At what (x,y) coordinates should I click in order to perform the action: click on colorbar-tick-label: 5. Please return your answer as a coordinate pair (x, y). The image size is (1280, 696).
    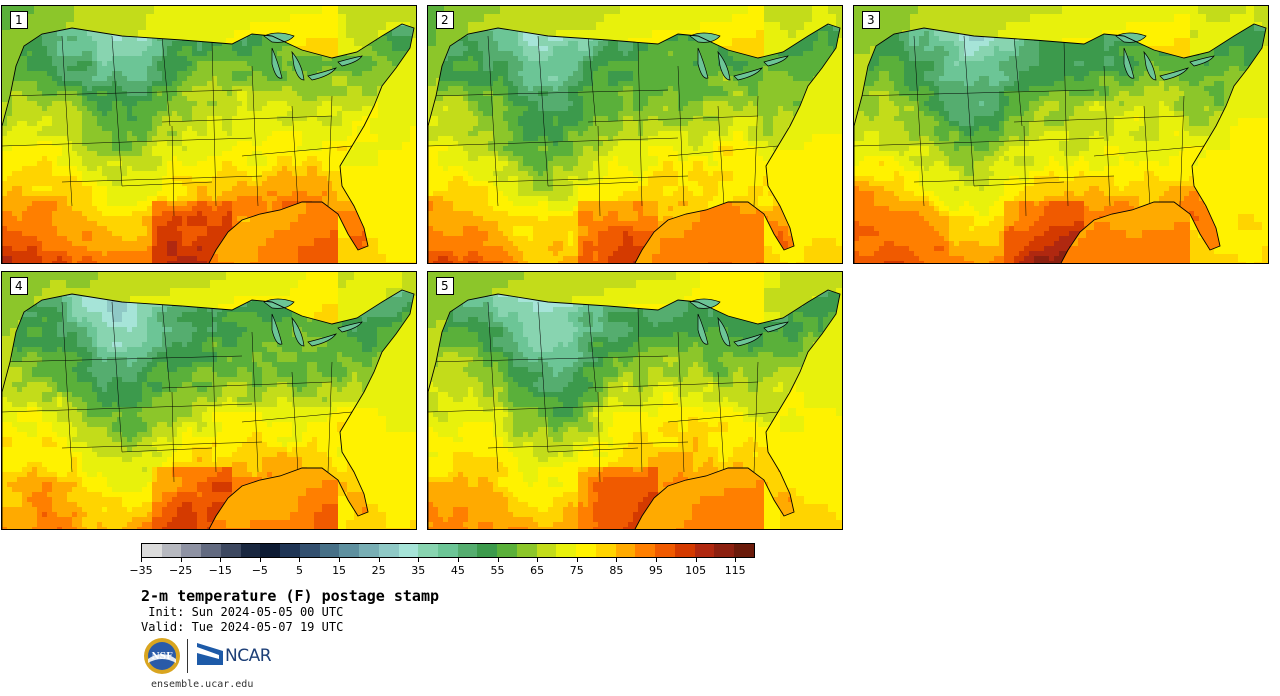
    Looking at the image, I should click on (299, 570).